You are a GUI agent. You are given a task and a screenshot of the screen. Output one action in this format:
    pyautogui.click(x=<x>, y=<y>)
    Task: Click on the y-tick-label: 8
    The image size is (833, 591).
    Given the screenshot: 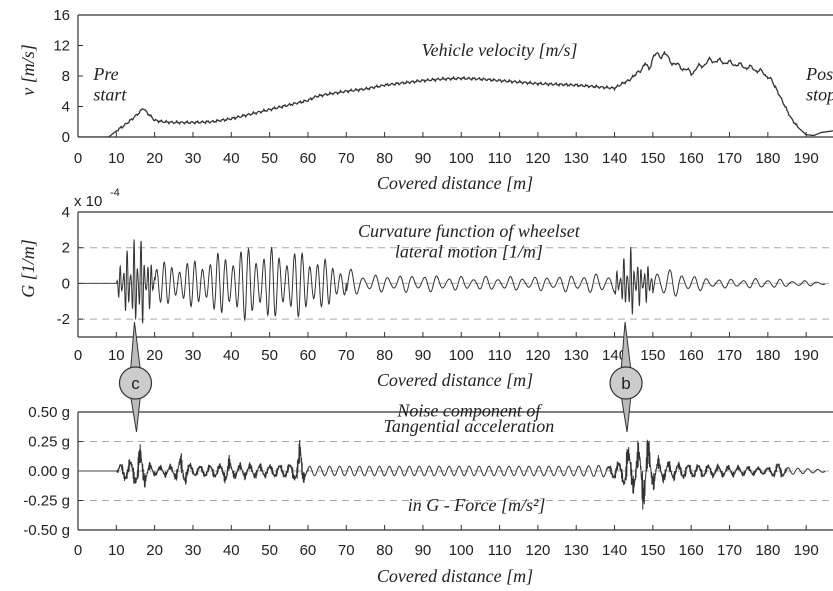 What is the action you would take?
    pyautogui.click(x=66, y=76)
    